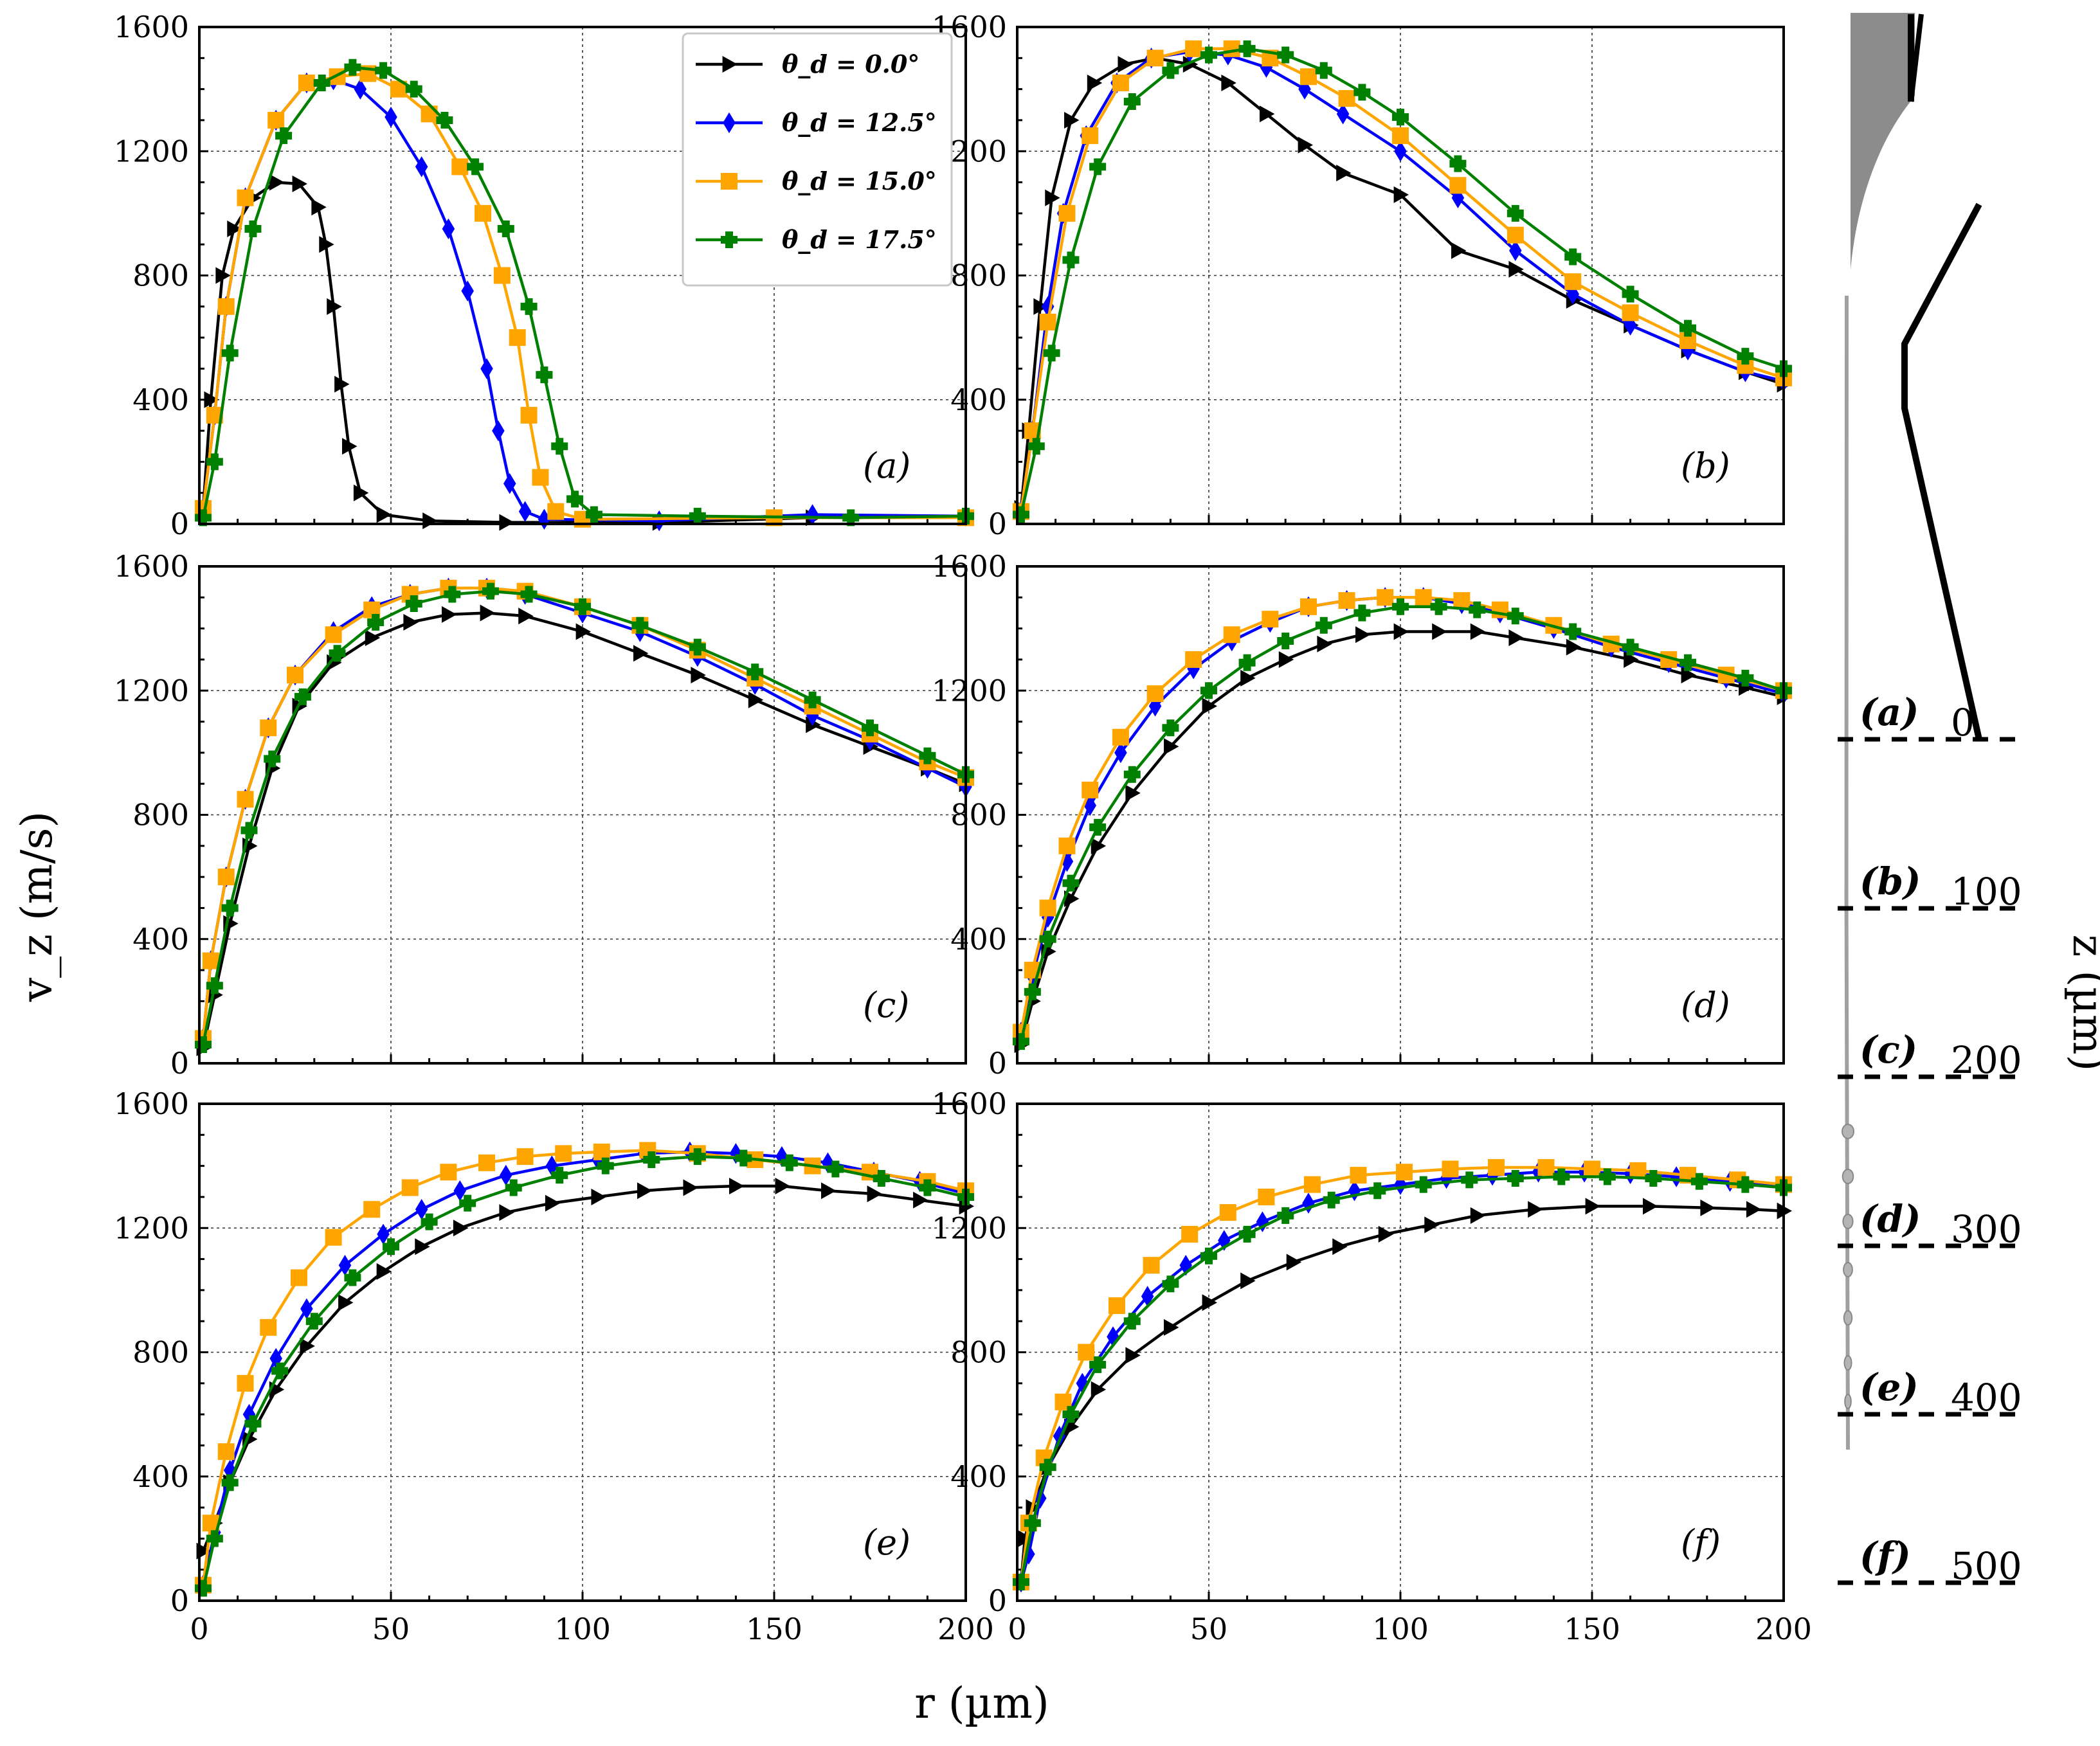 The width and height of the screenshot is (2100, 1746). What do you see at coordinates (37, 906) in the screenshot?
I see `y-axis-label: v_z (m/s)` at bounding box center [37, 906].